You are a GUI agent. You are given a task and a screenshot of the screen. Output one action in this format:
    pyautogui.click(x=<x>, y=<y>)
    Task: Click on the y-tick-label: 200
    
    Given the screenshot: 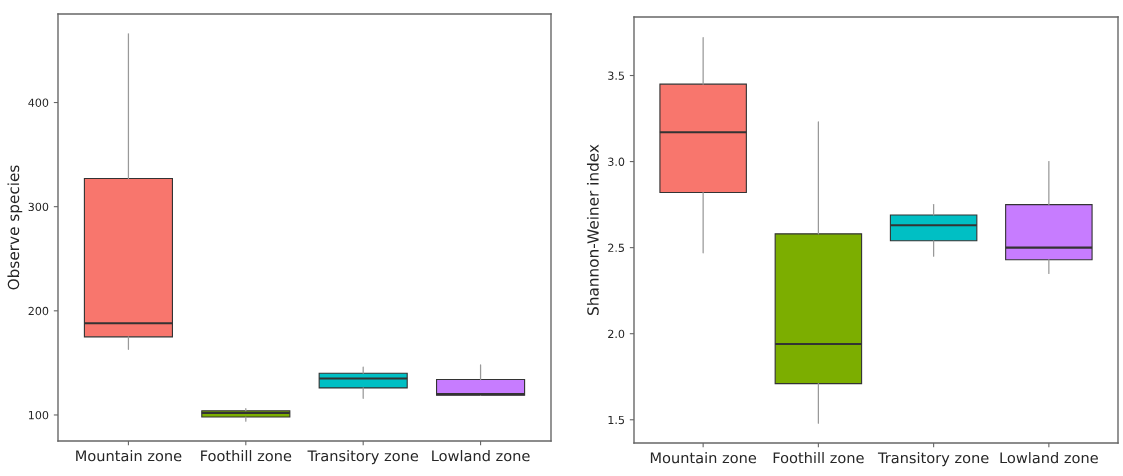 What is the action you would take?
    pyautogui.click(x=38, y=311)
    